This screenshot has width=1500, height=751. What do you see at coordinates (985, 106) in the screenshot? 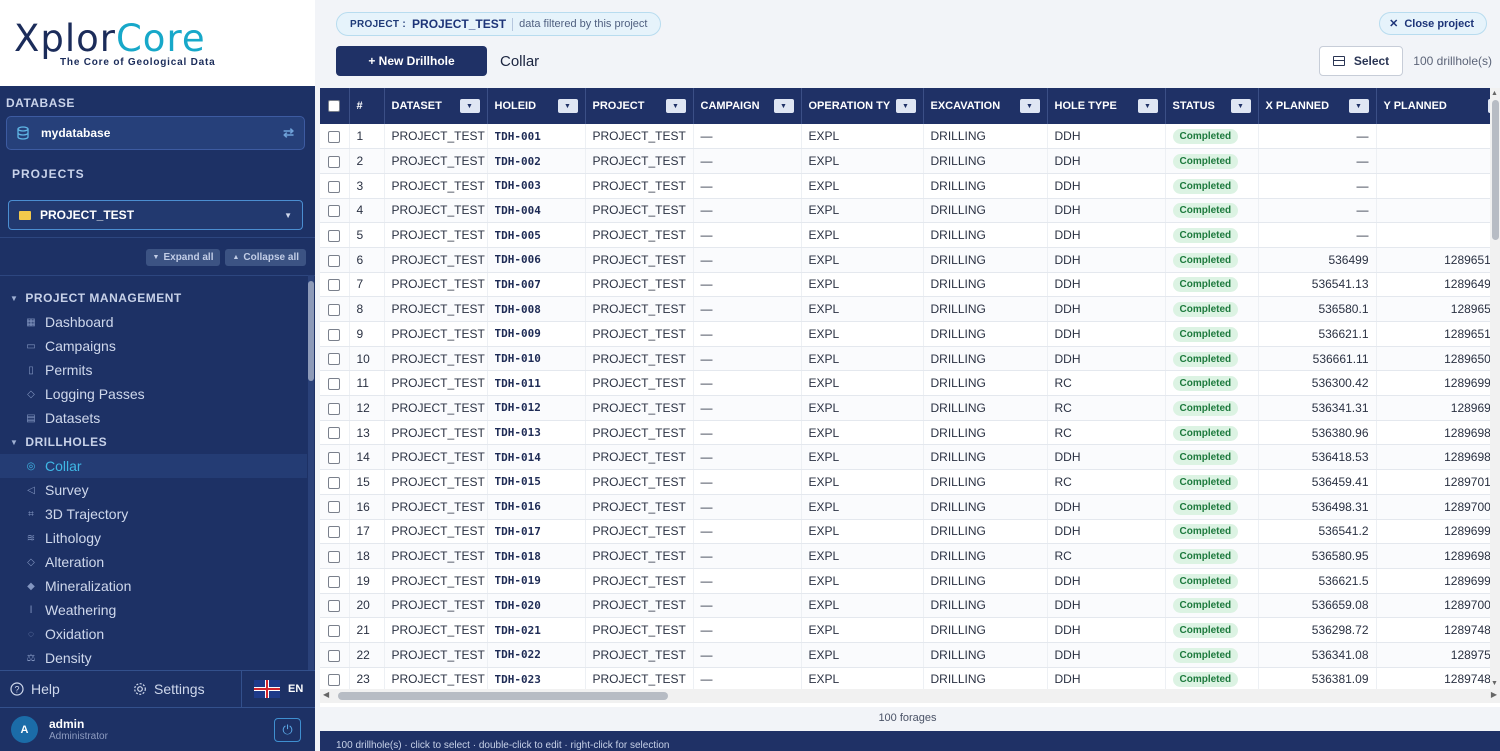
I see `column-header: EXCAVATION ▼` at bounding box center [985, 106].